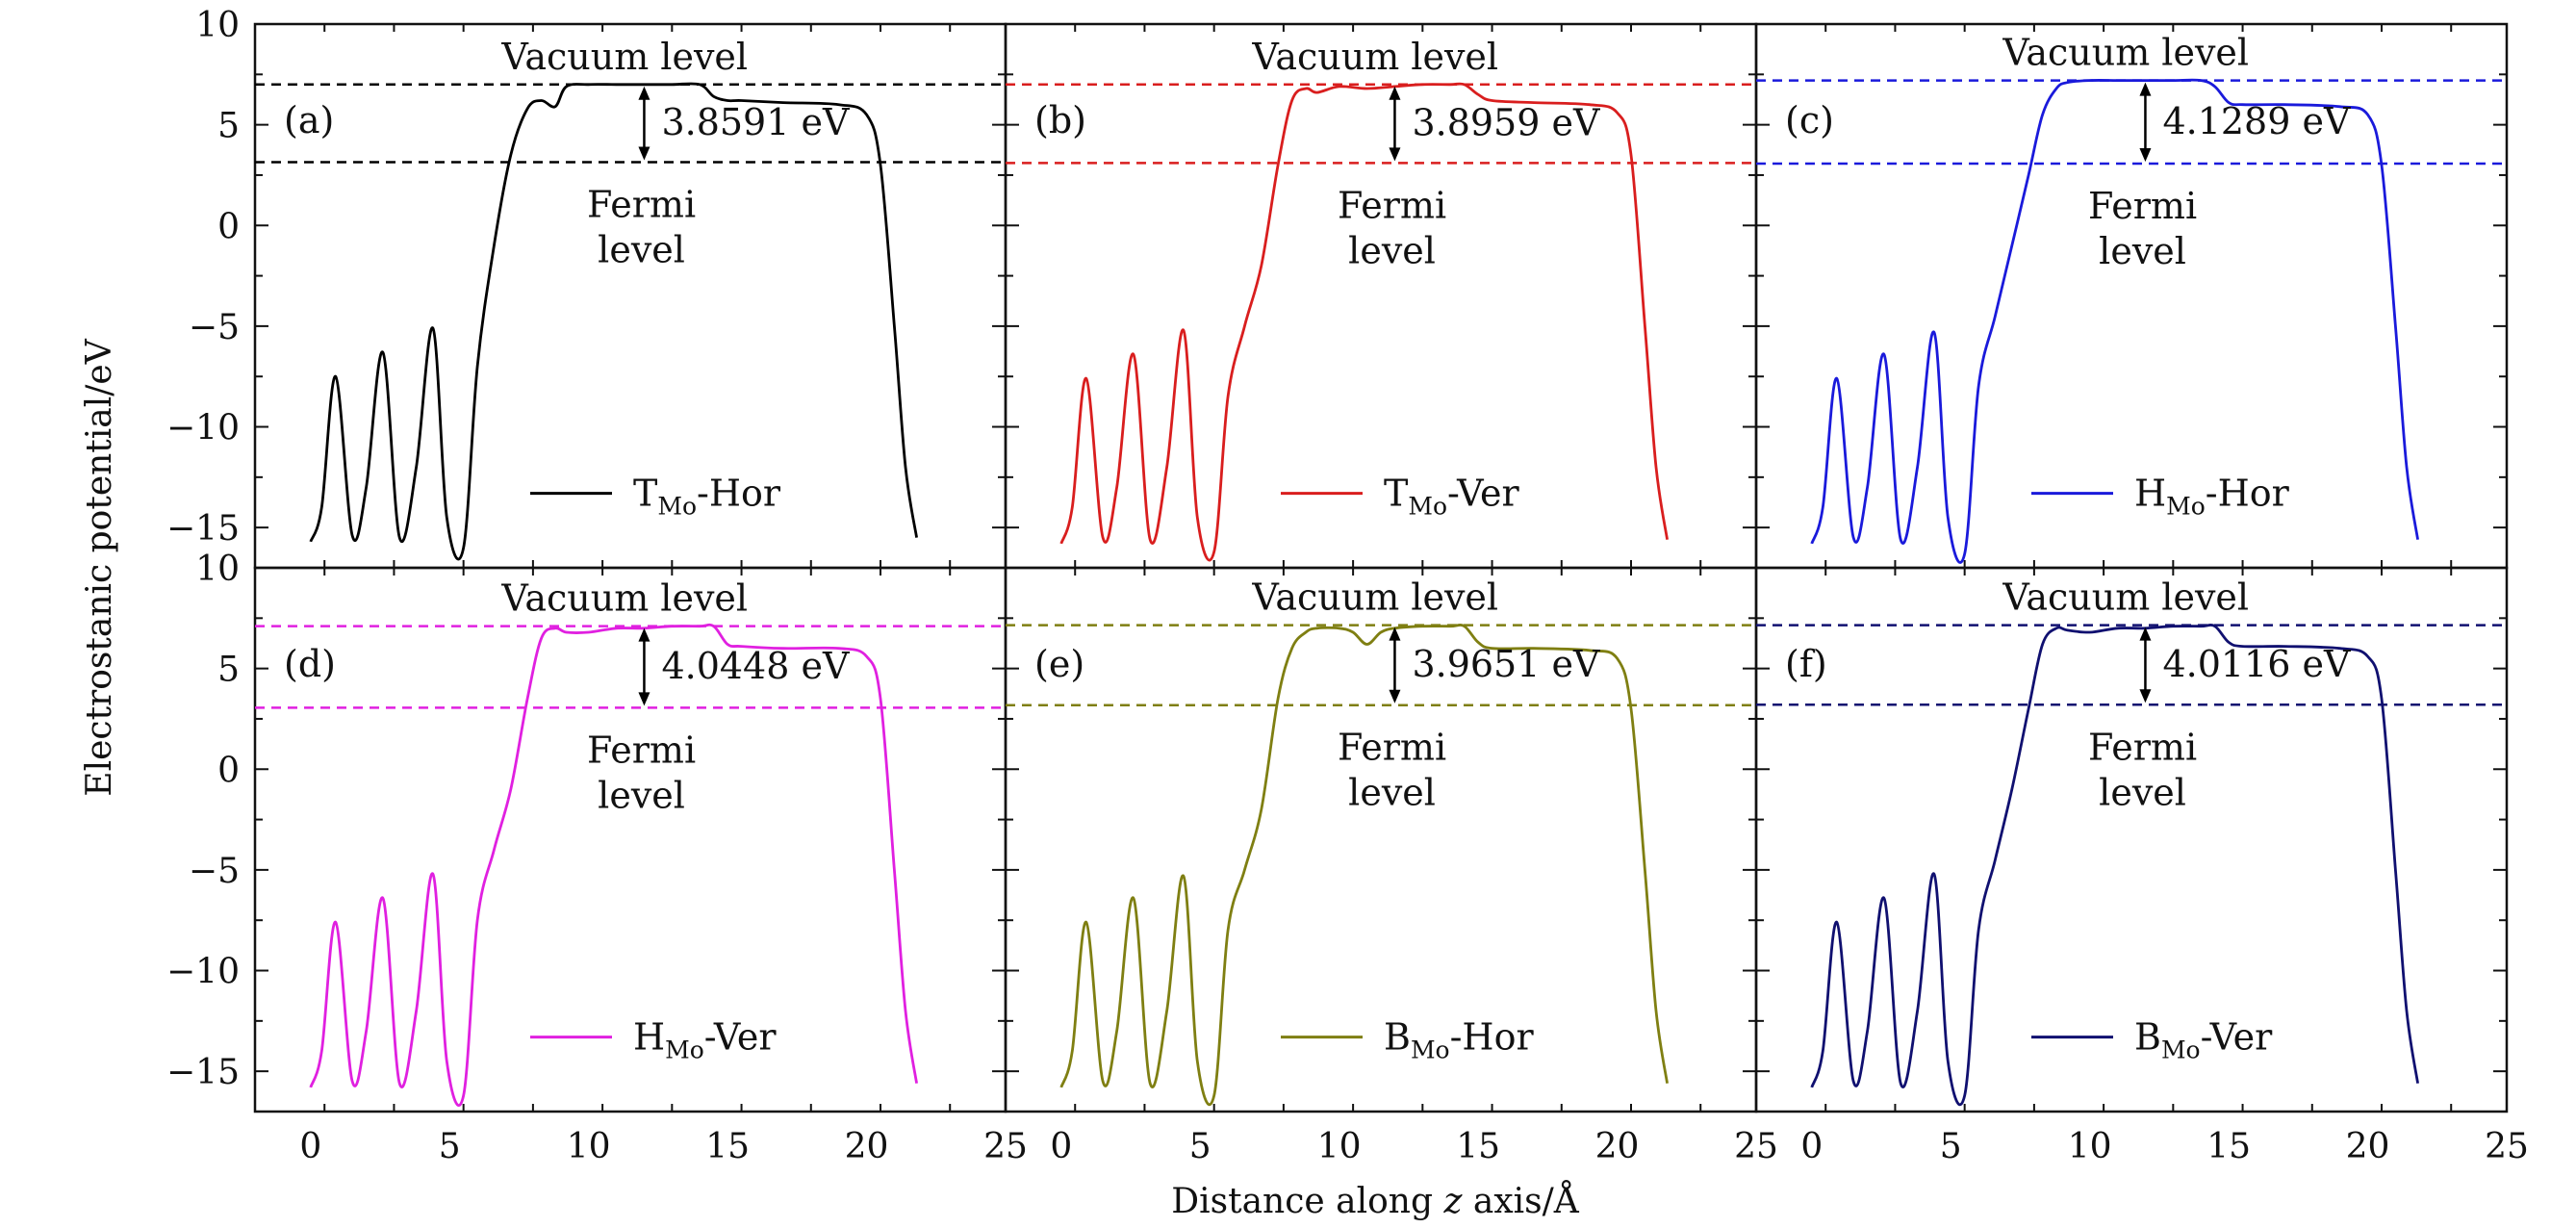 This screenshot has width=2576, height=1228. Describe the element at coordinates (1375, 1201) in the screenshot. I see `x-axis-label: Distance along z axis/Å` at that location.